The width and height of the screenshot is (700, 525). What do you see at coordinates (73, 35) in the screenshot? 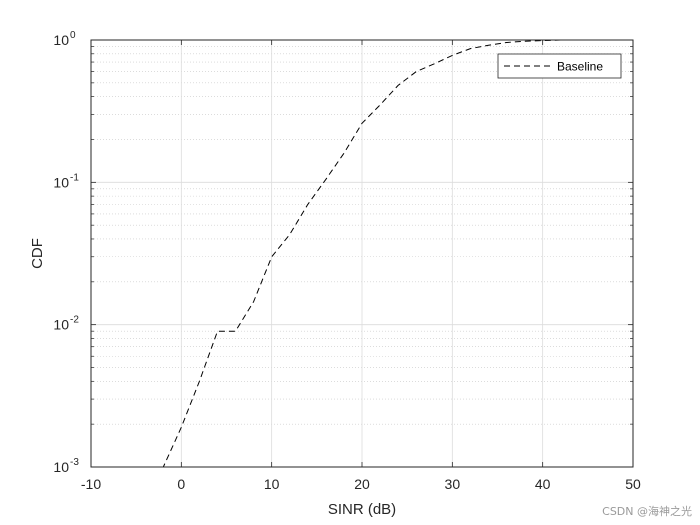
I see `y-tick-exponent: 0` at bounding box center [73, 35].